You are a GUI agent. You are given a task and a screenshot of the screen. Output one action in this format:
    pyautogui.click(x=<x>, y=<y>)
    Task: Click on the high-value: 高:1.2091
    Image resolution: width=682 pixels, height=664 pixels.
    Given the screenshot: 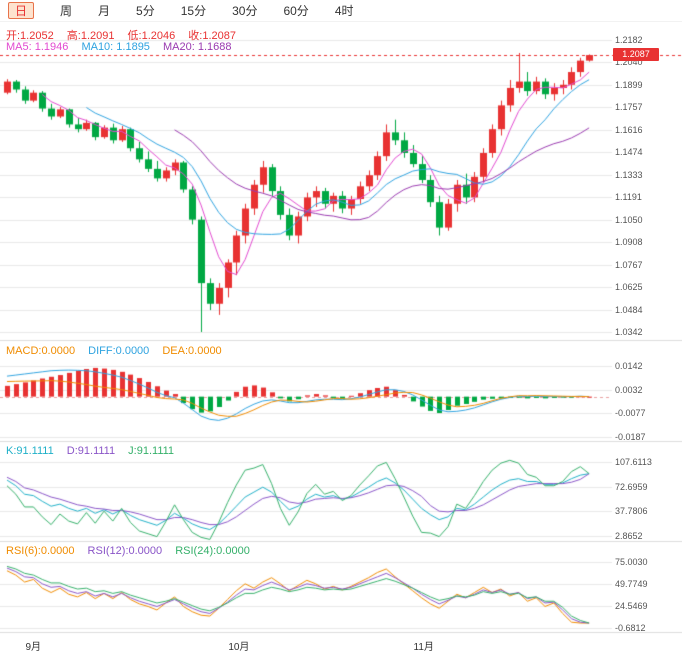 What is the action you would take?
    pyautogui.click(x=90, y=36)
    